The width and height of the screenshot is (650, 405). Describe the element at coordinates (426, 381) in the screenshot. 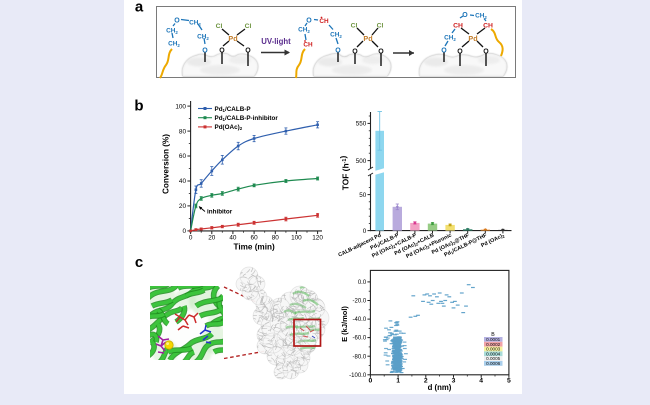

I see `svg-text: 2` at that location.